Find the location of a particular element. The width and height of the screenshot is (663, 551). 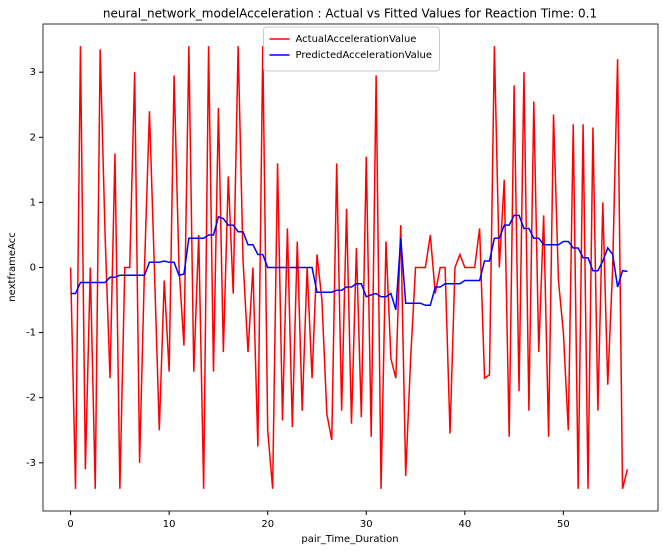

x-tick-label: 40 is located at coordinates (464, 524).